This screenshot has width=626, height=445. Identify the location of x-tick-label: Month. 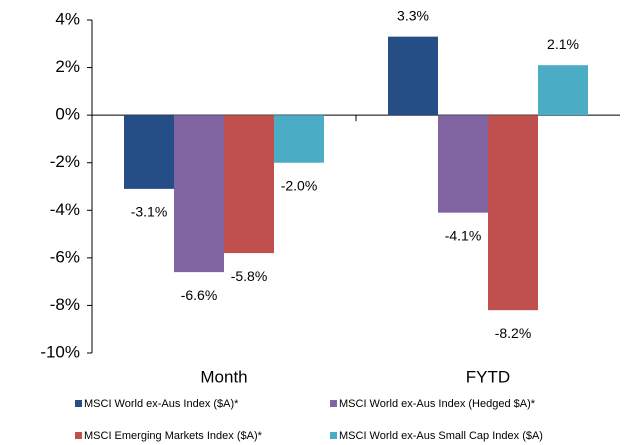
(223, 376).